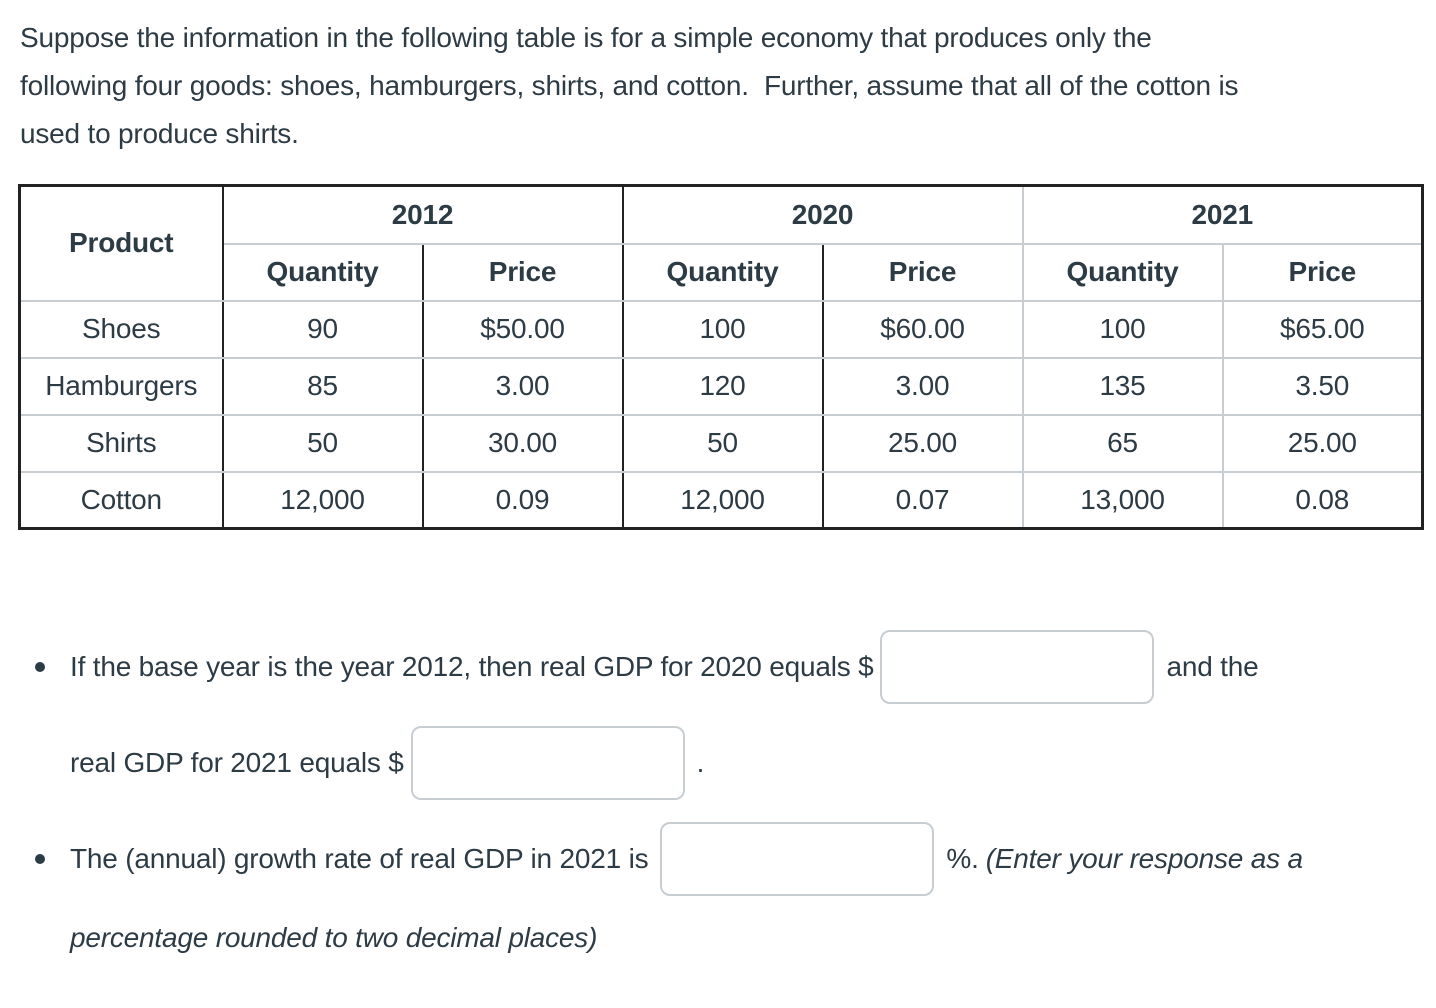 This screenshot has width=1436, height=1008. I want to click on cell-value: 30.00, so click(523, 443).